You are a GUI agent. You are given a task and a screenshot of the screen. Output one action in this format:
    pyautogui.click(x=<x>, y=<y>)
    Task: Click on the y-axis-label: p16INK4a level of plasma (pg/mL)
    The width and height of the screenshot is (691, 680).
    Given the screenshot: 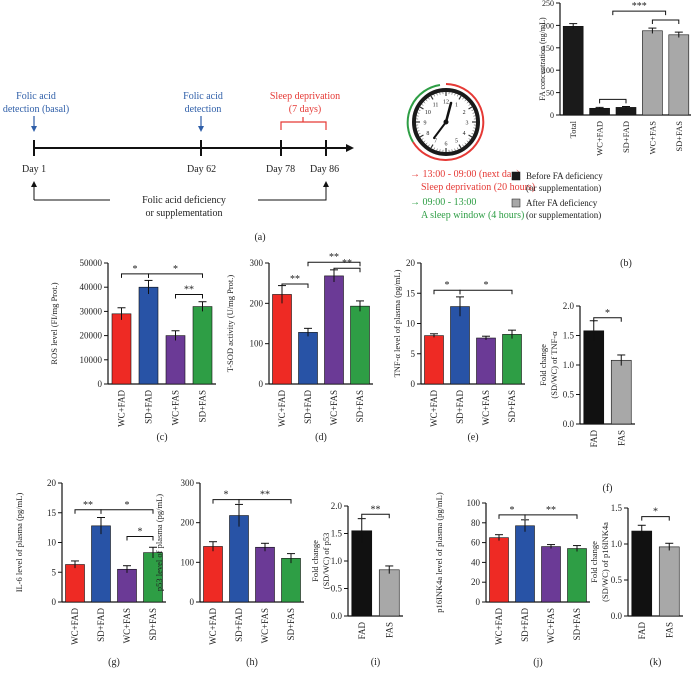 What is the action you would take?
    pyautogui.click(x=439, y=552)
    